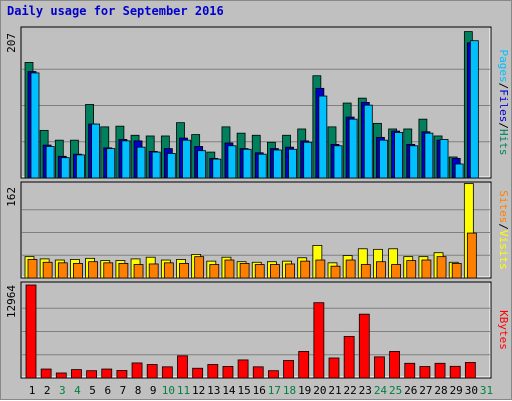  What do you see at coordinates (440, 390) in the screenshot?
I see `x-tick-label: 28` at bounding box center [440, 390].